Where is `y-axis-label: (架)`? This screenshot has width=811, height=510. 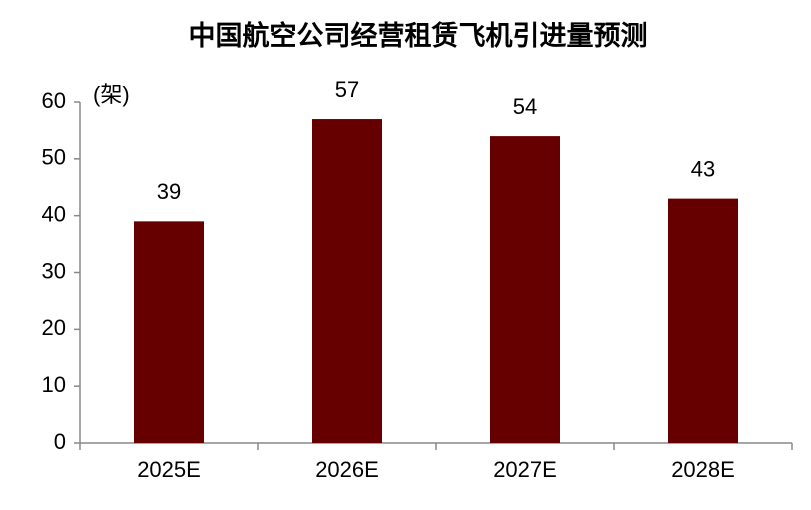 y-axis-label: (架) is located at coordinates (111, 94).